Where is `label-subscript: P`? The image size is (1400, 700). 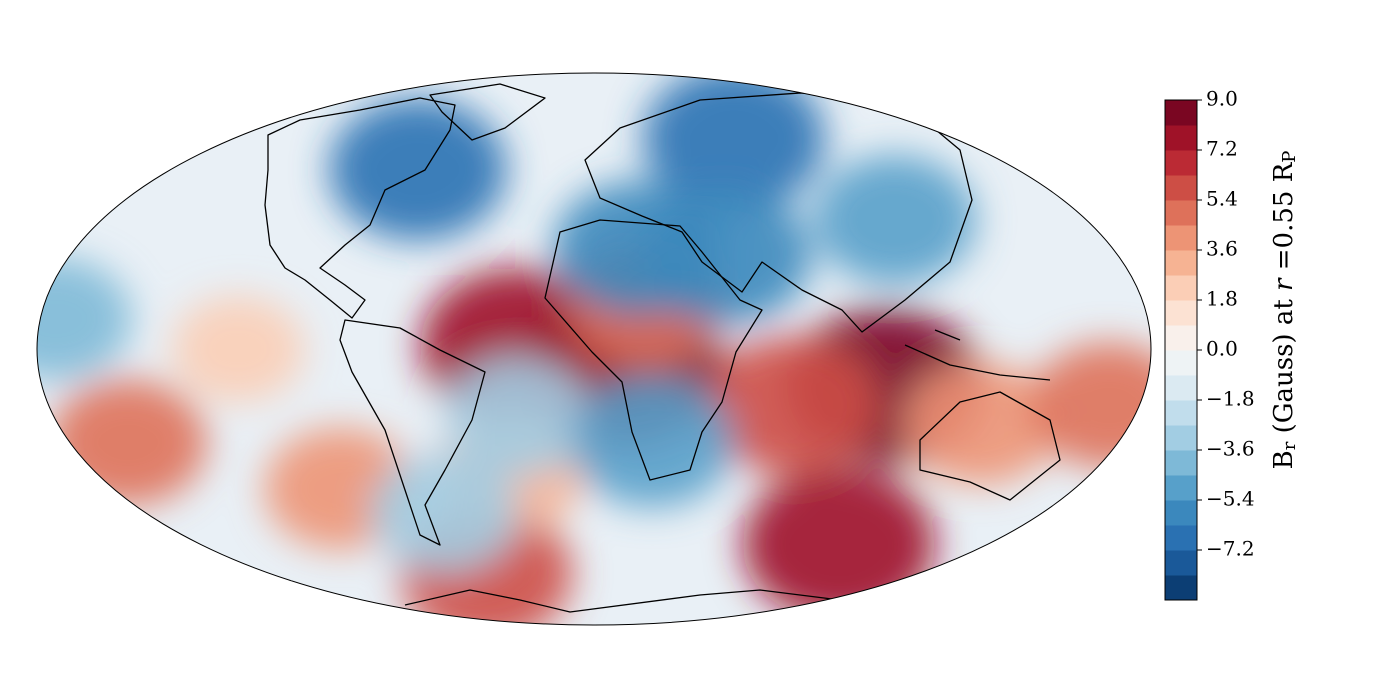
label-subscript: P is located at coordinates (1289, 157).